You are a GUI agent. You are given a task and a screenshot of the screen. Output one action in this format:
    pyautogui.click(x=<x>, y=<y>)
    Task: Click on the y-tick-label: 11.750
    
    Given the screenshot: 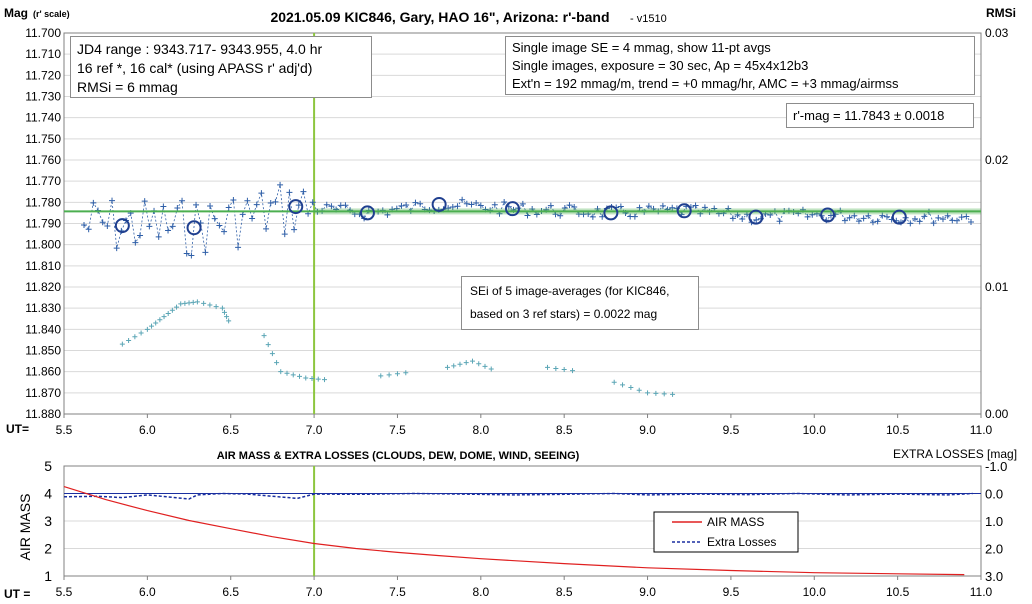 What is the action you would take?
    pyautogui.click(x=43, y=139)
    